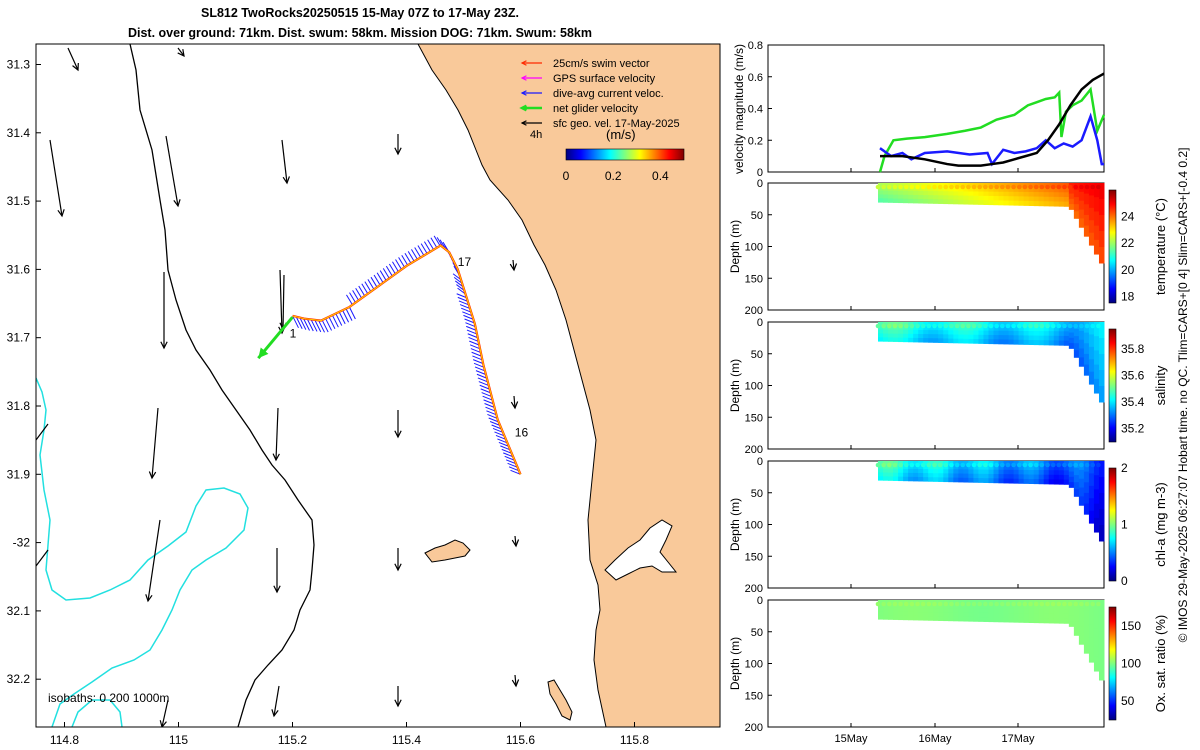 This screenshot has height=750, width=1200. Describe the element at coordinates (595, 109) in the screenshot. I see `legend-label: net glider velocity` at that location.